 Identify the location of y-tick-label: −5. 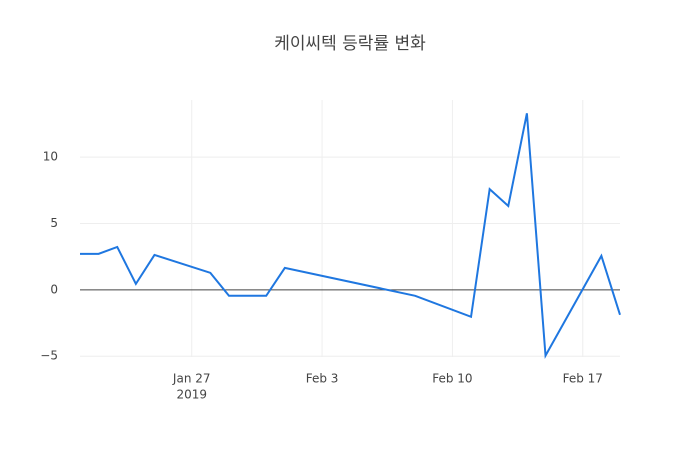
(49, 356).